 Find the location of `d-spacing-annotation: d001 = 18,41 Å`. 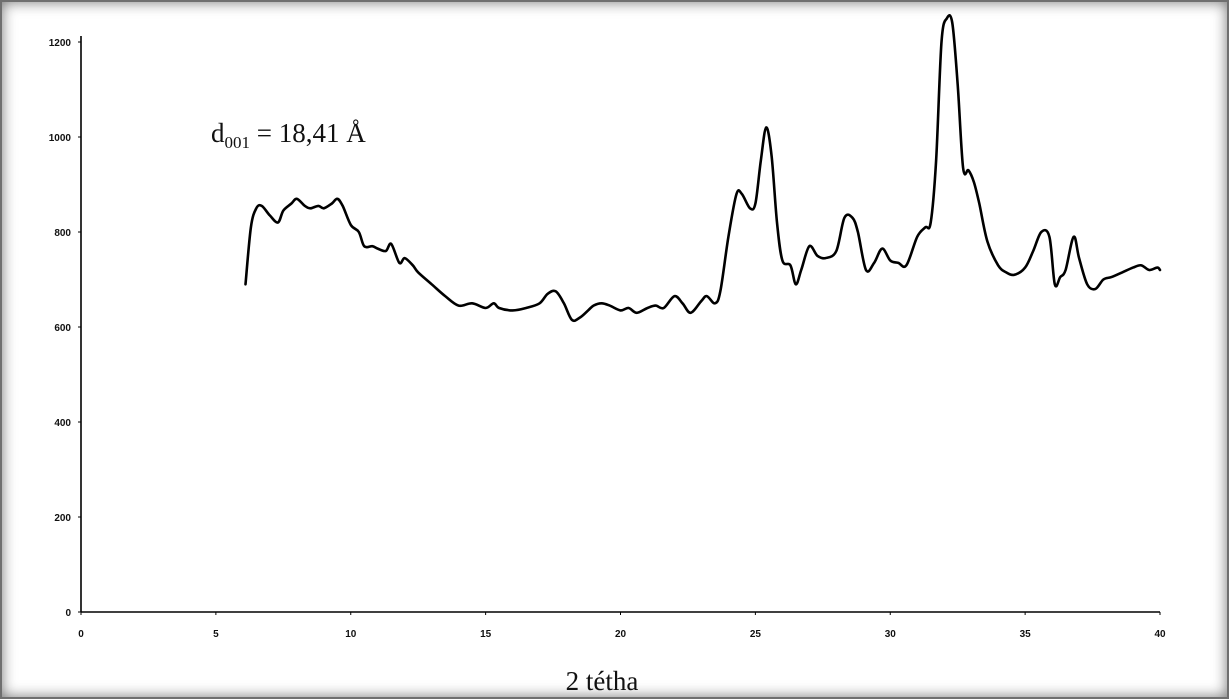

d-spacing-annotation: d001 = 18,41 Å is located at coordinates (288, 135).